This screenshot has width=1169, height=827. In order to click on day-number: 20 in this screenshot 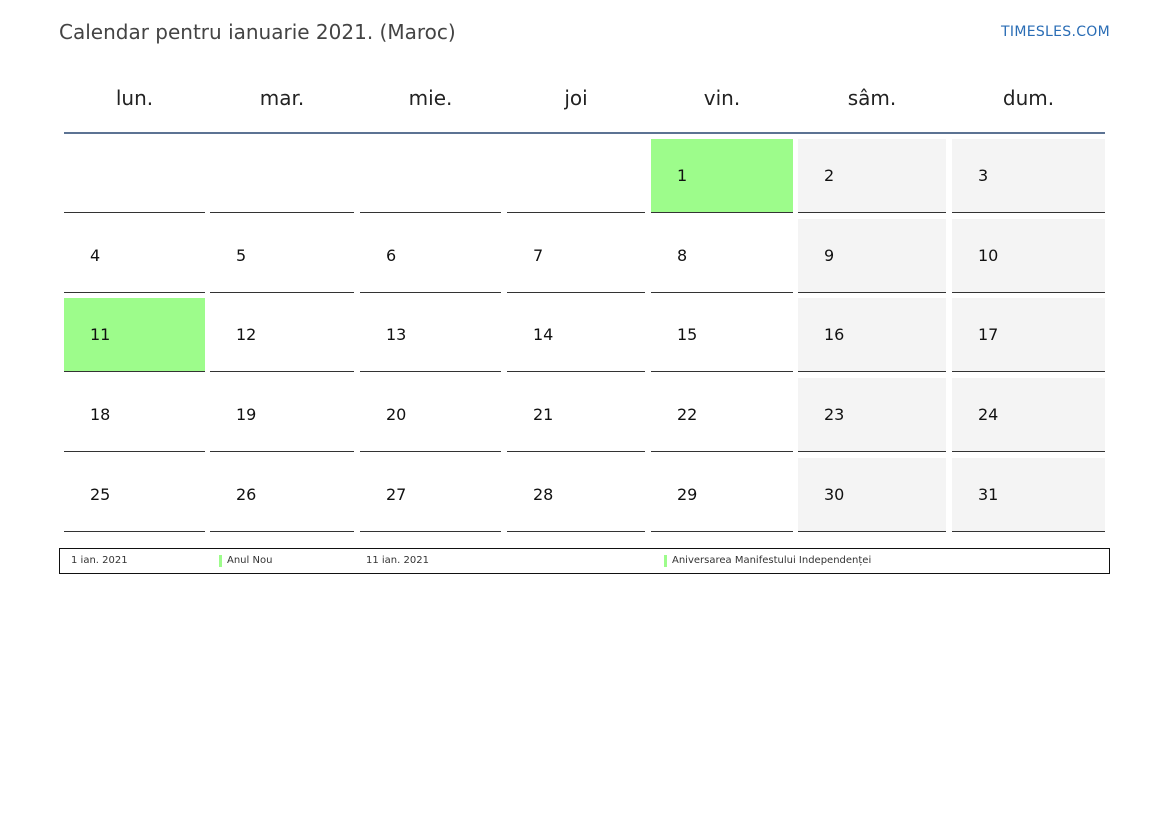, I will do `click(396, 414)`.